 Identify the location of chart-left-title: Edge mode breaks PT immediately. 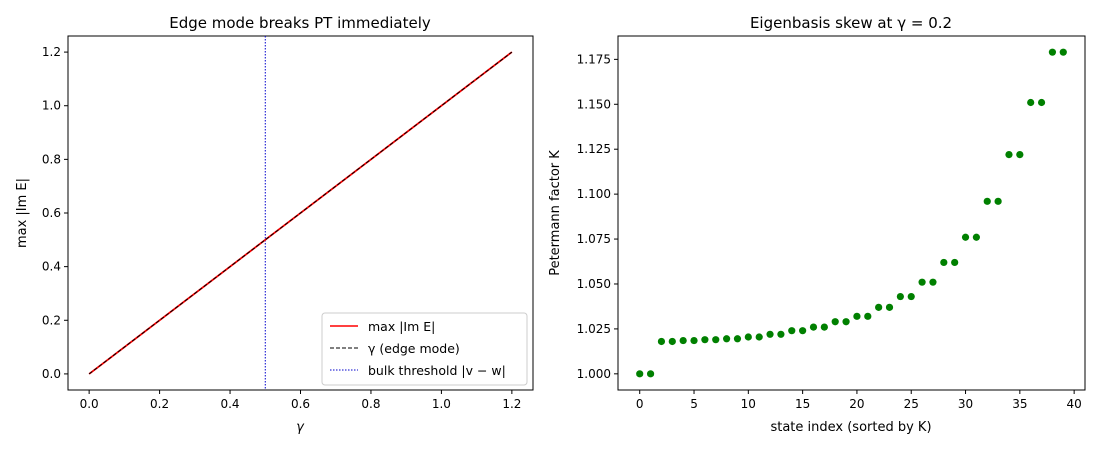
(300, 23).